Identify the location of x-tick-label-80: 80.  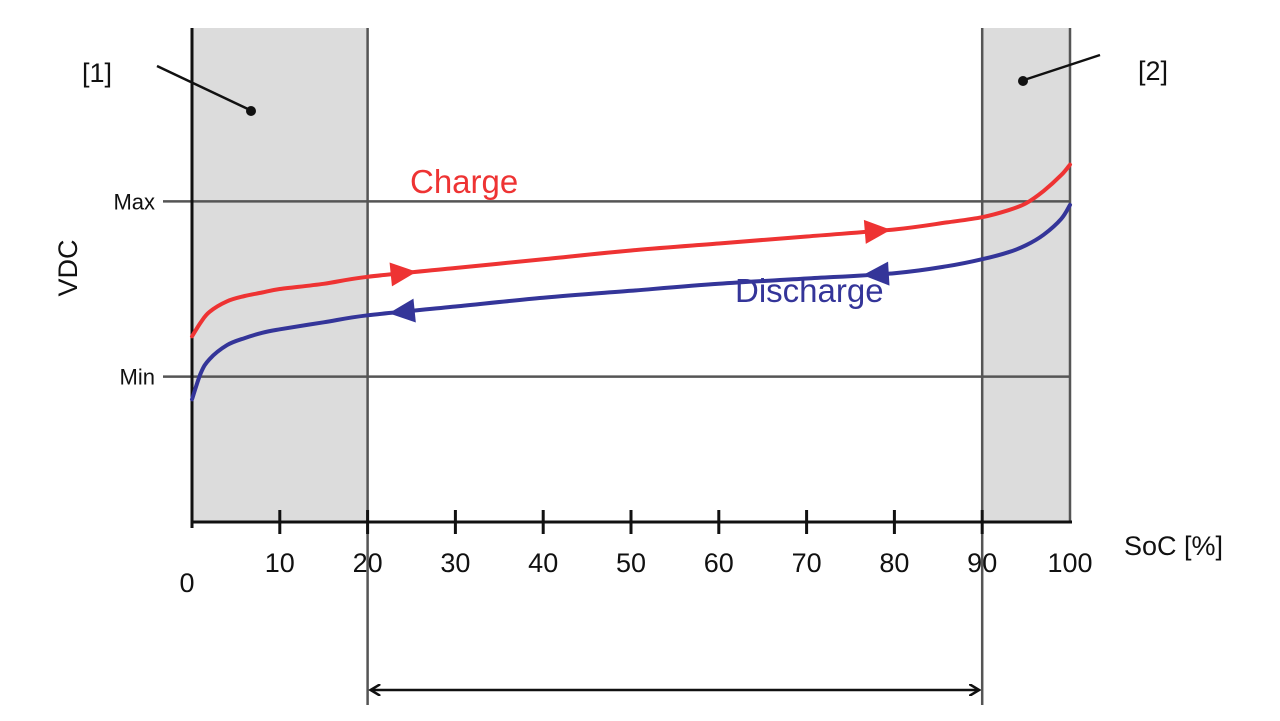
(894, 563).